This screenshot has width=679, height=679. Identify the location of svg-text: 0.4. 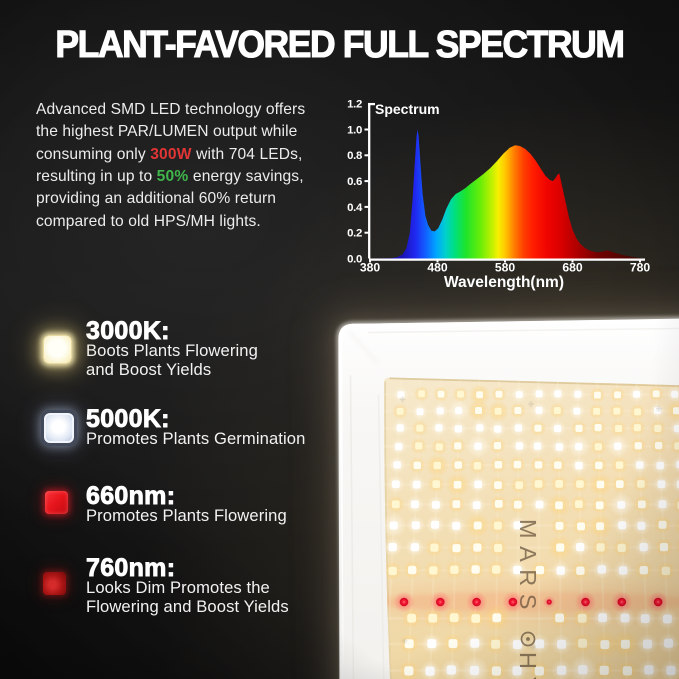
(355, 208).